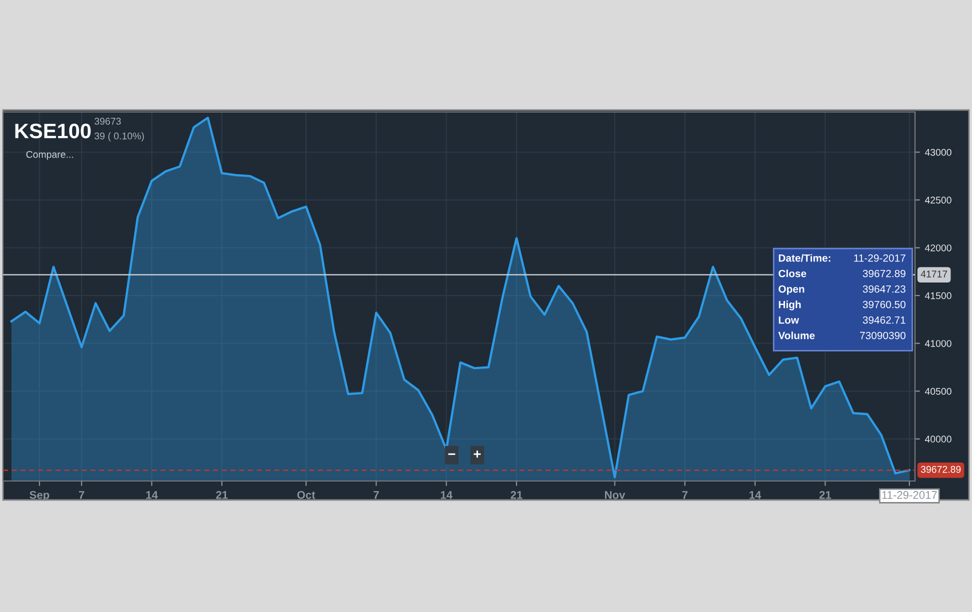 This screenshot has height=612, width=972. I want to click on y-tick-label: 41500, so click(938, 296).